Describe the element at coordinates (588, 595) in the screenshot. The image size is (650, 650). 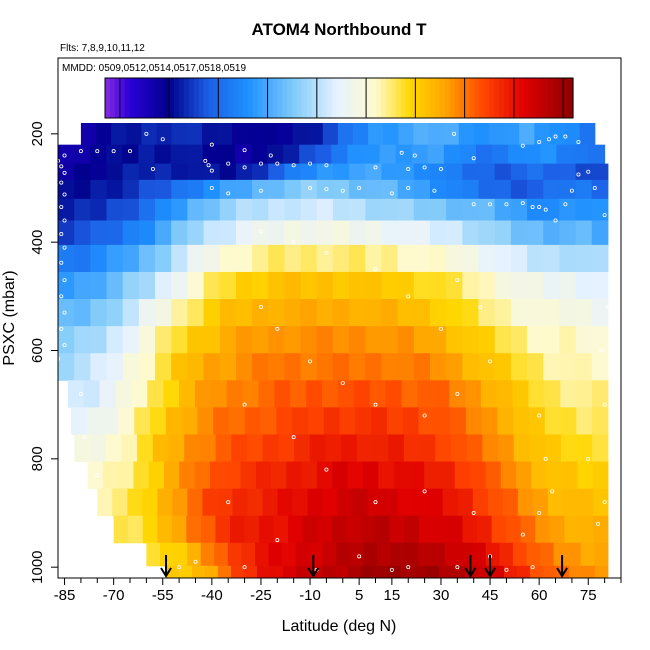
I see `x-tick-label: 75` at that location.